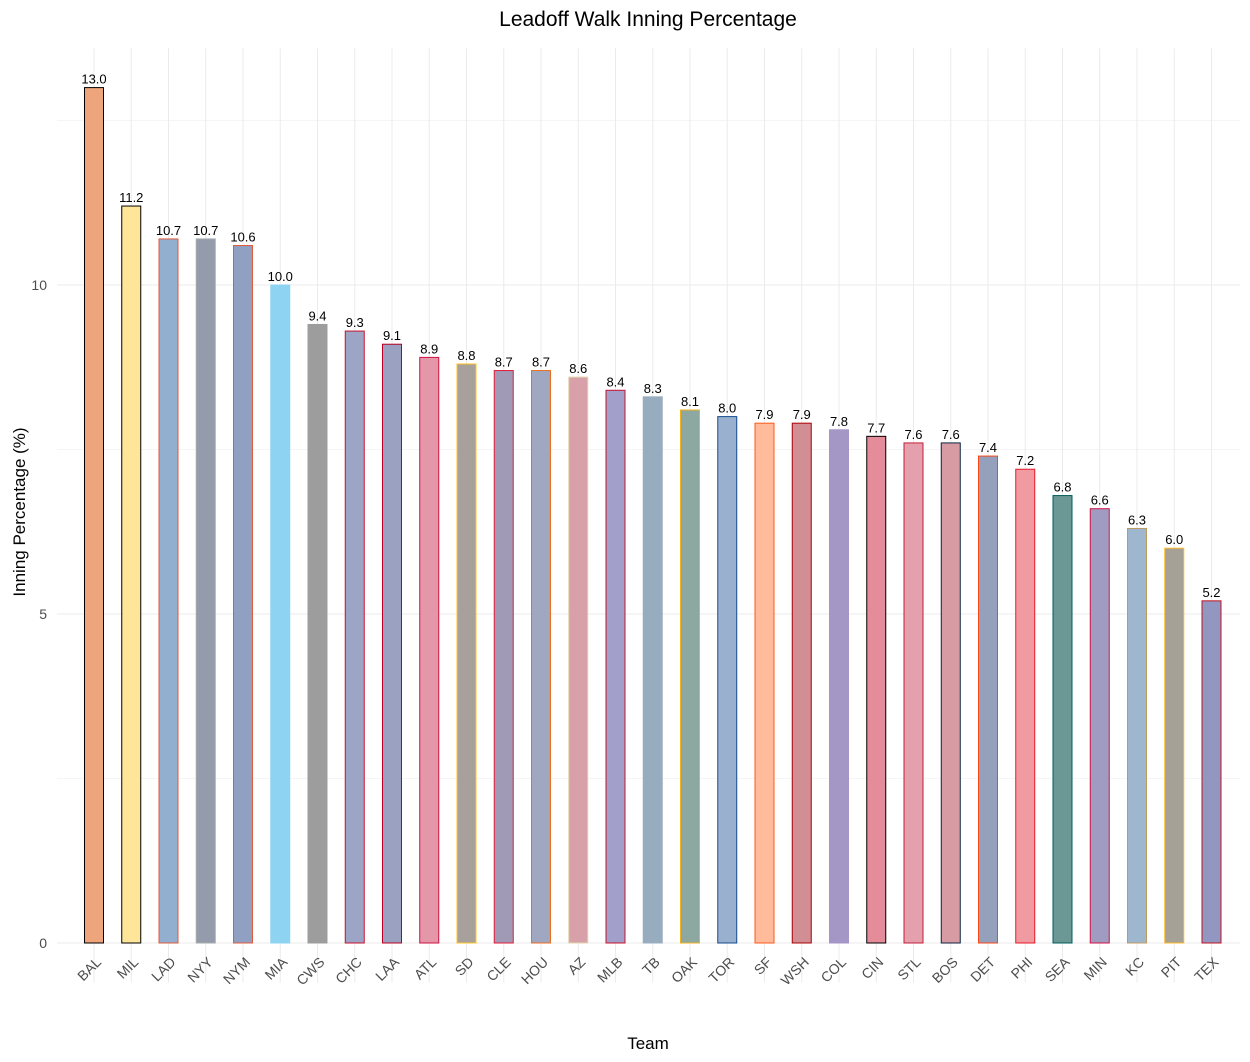  Describe the element at coordinates (392, 335) in the screenshot. I see `data-label: 9.1` at that location.